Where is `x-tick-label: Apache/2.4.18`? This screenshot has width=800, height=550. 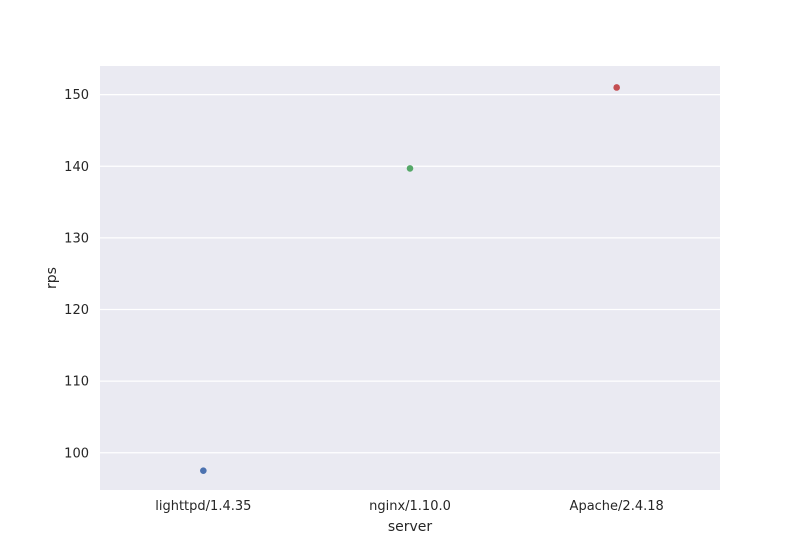 x-tick-label: Apache/2.4.18 is located at coordinates (617, 506).